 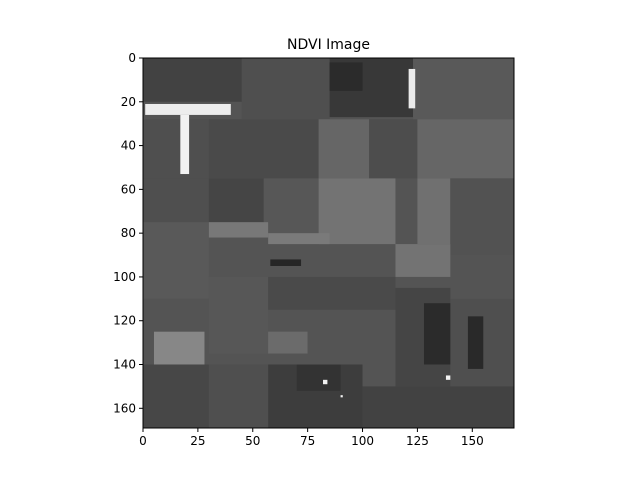 What do you see at coordinates (362, 441) in the screenshot?
I see `x-tick-label: 100` at bounding box center [362, 441].